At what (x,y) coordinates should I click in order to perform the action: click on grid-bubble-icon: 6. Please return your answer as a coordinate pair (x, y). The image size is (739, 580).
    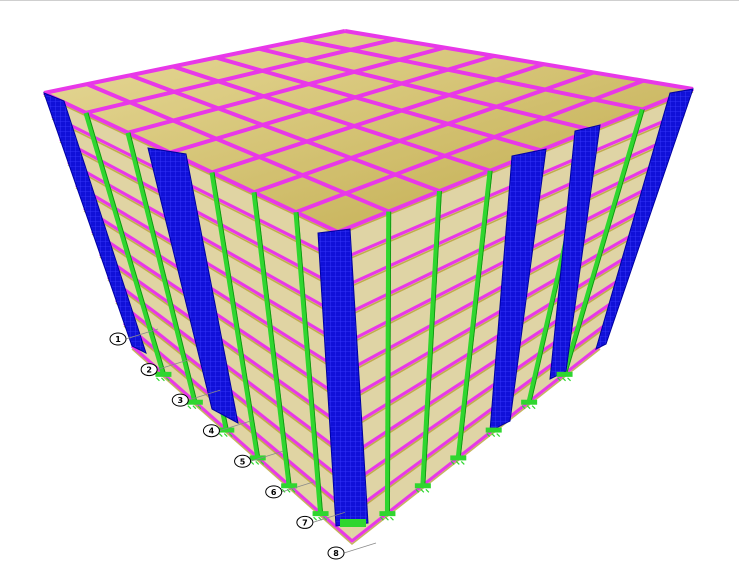
    Looking at the image, I should click on (289, 490).